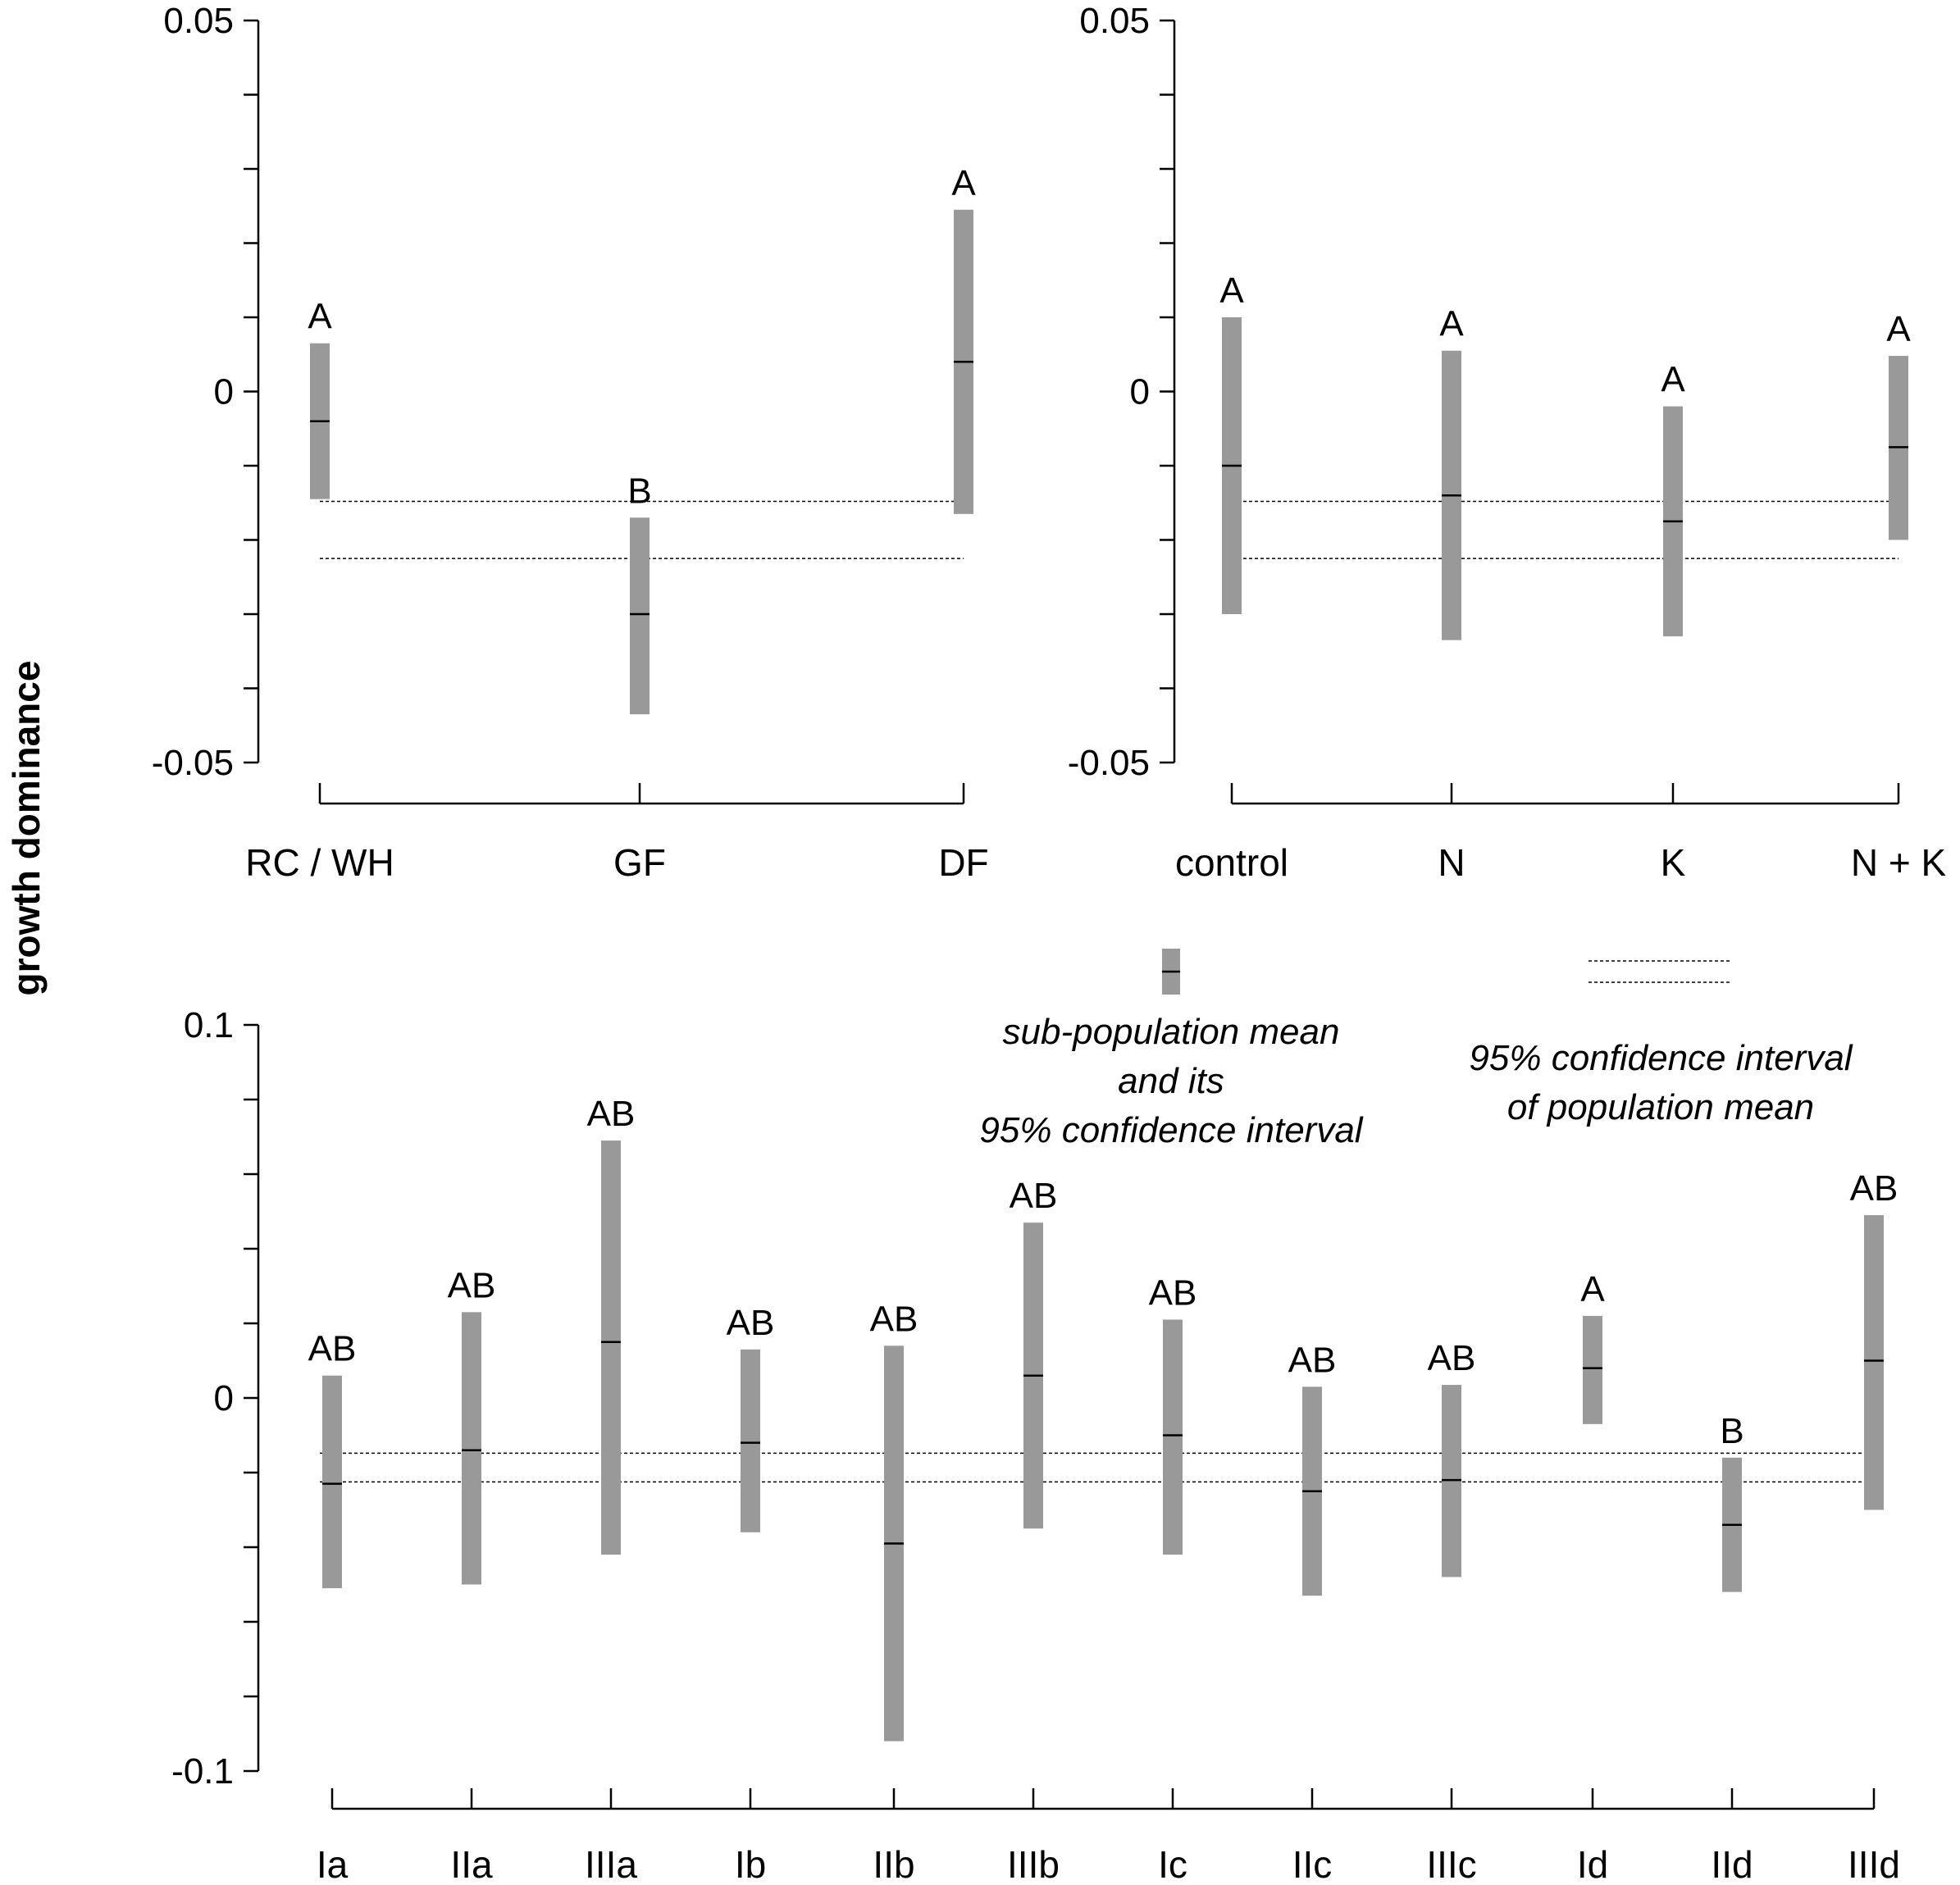 This screenshot has width=1960, height=1885. What do you see at coordinates (1899, 862) in the screenshot?
I see `x-tick-label: N + K` at bounding box center [1899, 862].